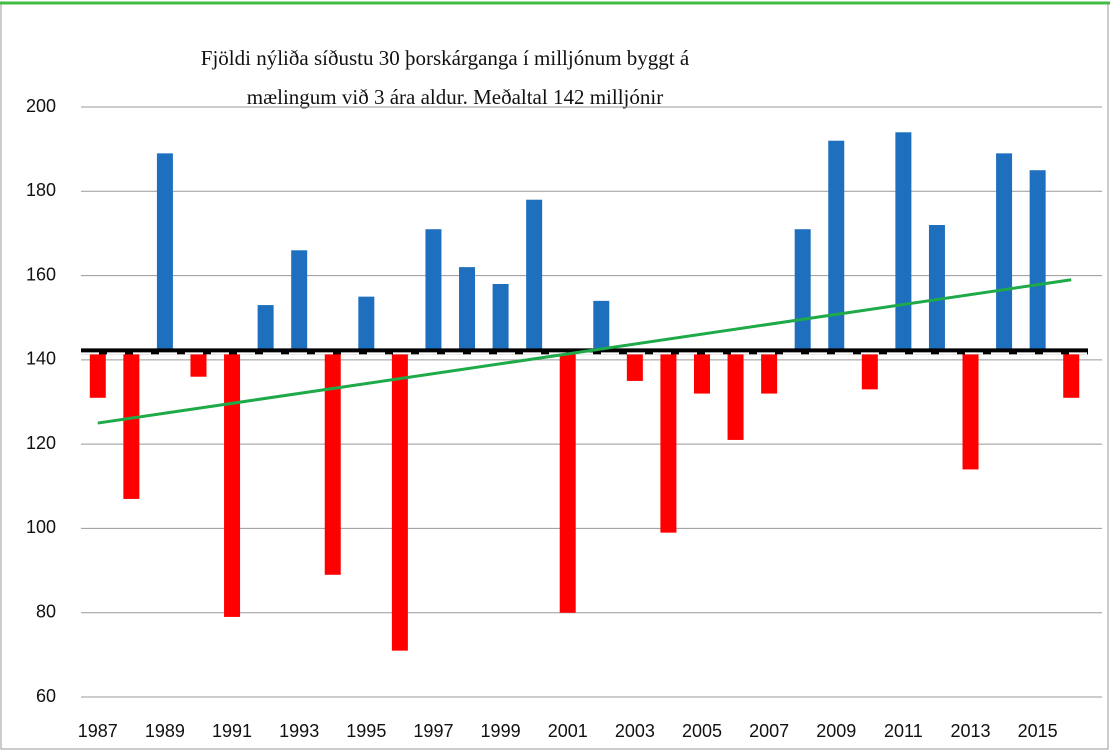 The image size is (1110, 751). I want to click on y-tick-label: 80, so click(46, 611).